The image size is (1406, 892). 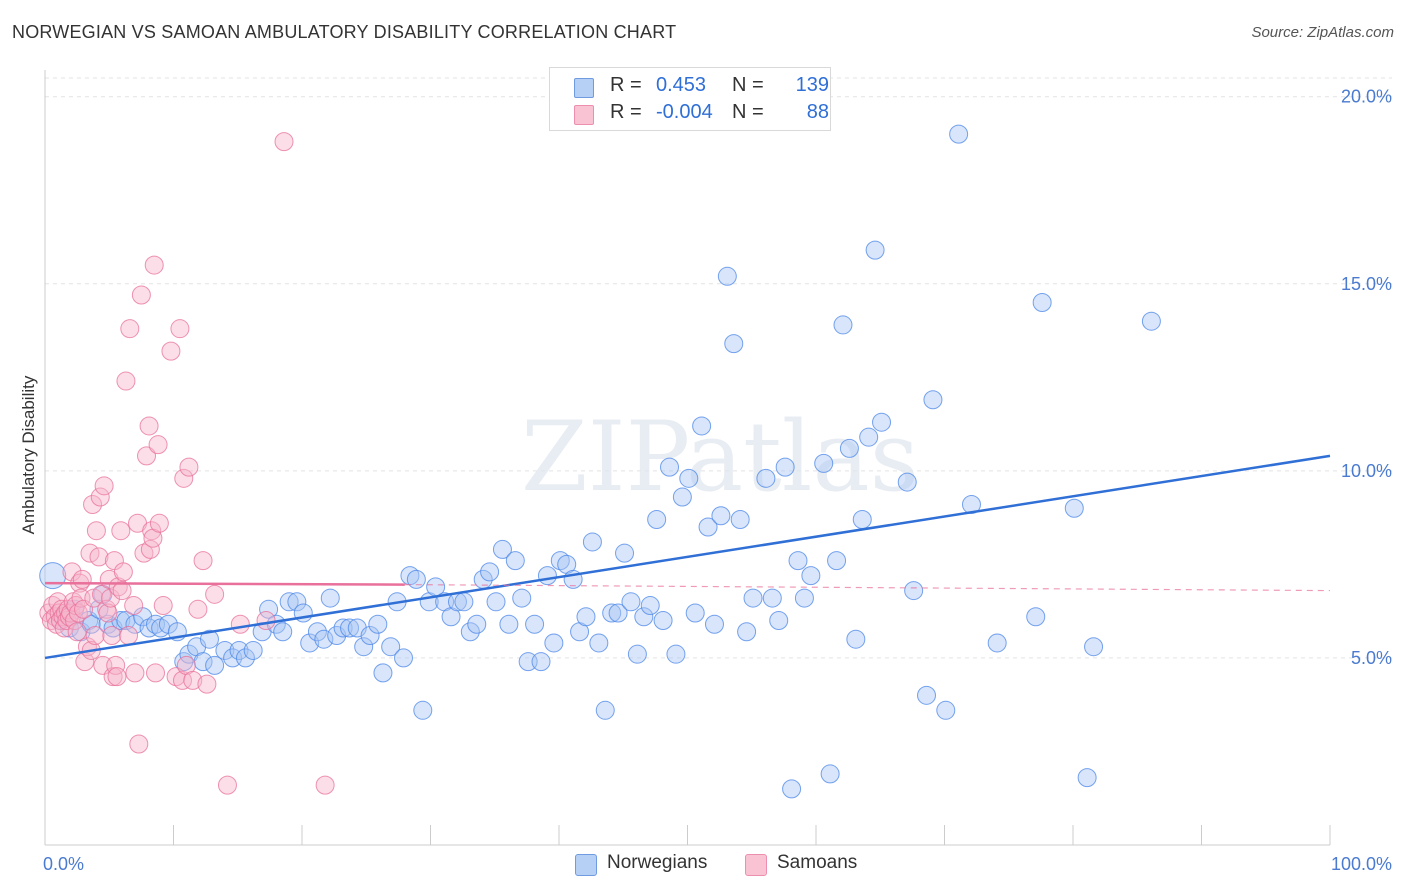 I want to click on y-axis-label: Ambulatory Disability, so click(x=28, y=454).